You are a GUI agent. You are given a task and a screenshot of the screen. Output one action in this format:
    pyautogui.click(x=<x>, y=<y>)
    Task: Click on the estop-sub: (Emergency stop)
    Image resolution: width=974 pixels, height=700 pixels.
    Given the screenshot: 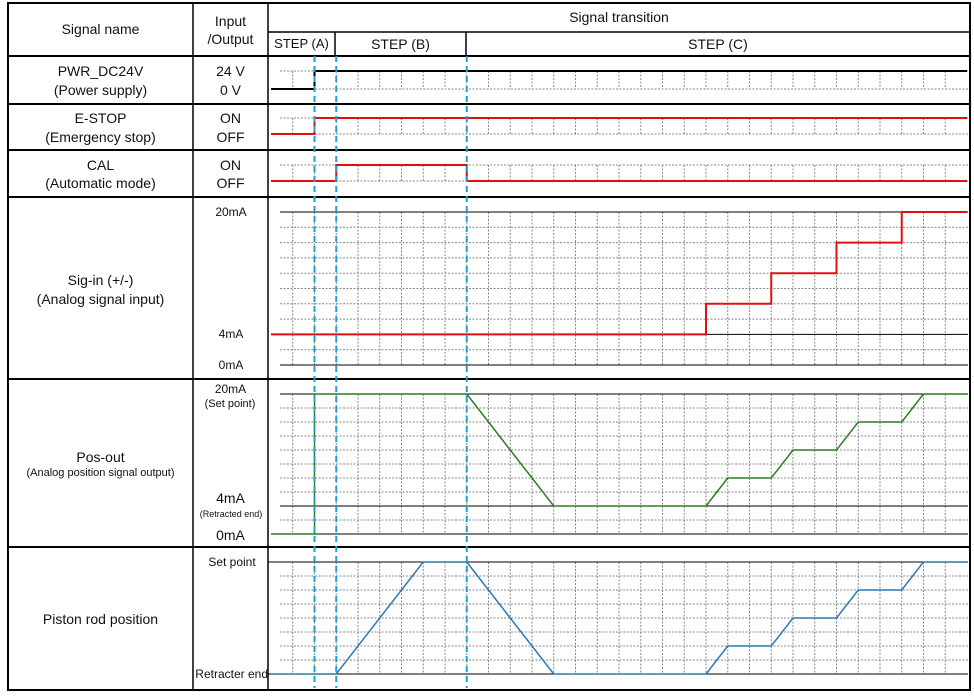 What is the action you would take?
    pyautogui.click(x=100, y=137)
    